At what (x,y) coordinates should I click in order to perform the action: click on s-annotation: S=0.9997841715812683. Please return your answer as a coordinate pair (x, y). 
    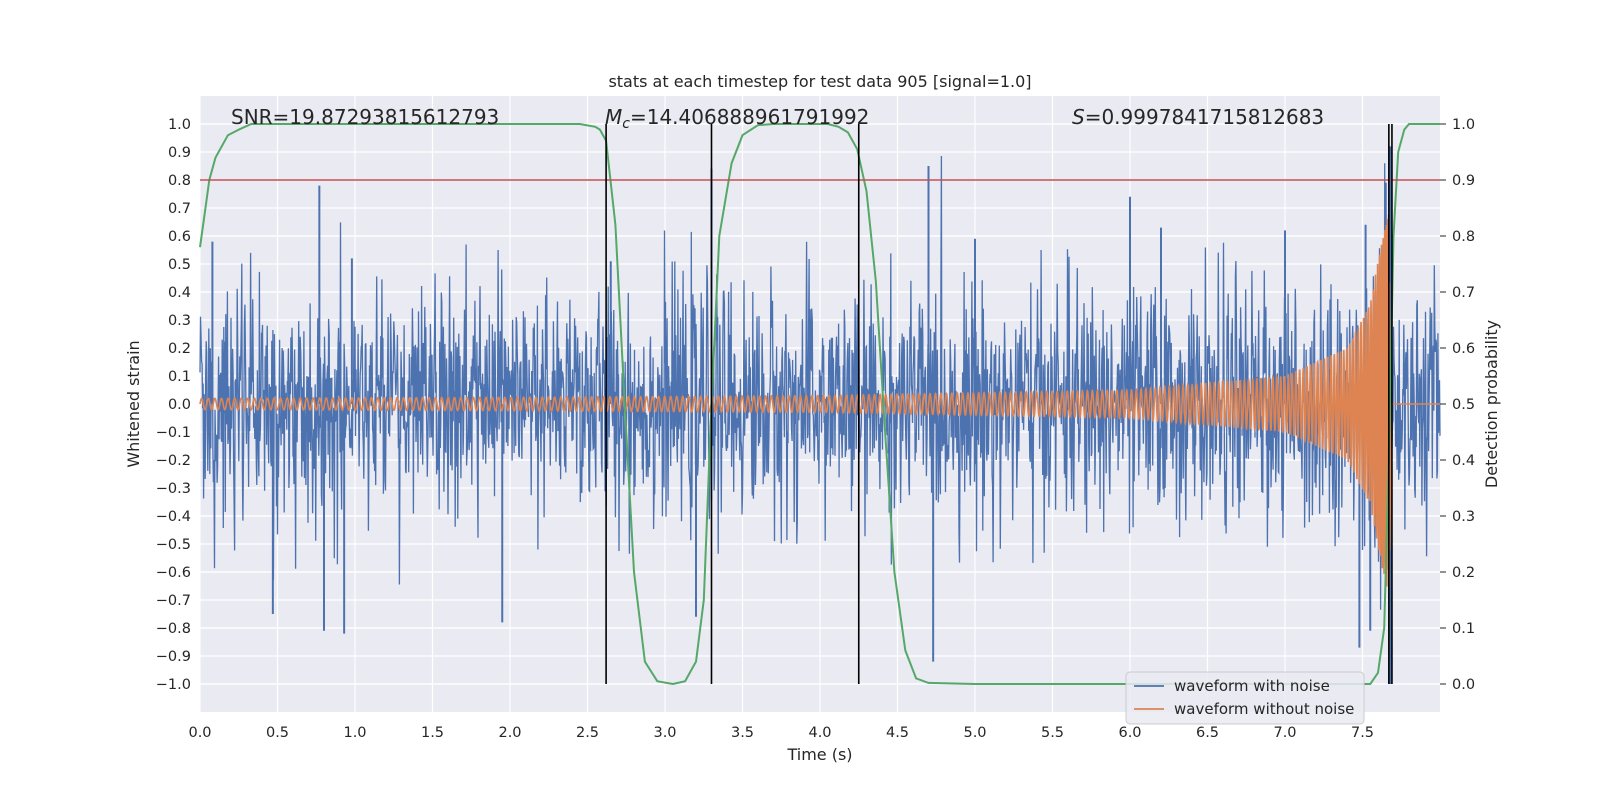
    Looking at the image, I should click on (1198, 117).